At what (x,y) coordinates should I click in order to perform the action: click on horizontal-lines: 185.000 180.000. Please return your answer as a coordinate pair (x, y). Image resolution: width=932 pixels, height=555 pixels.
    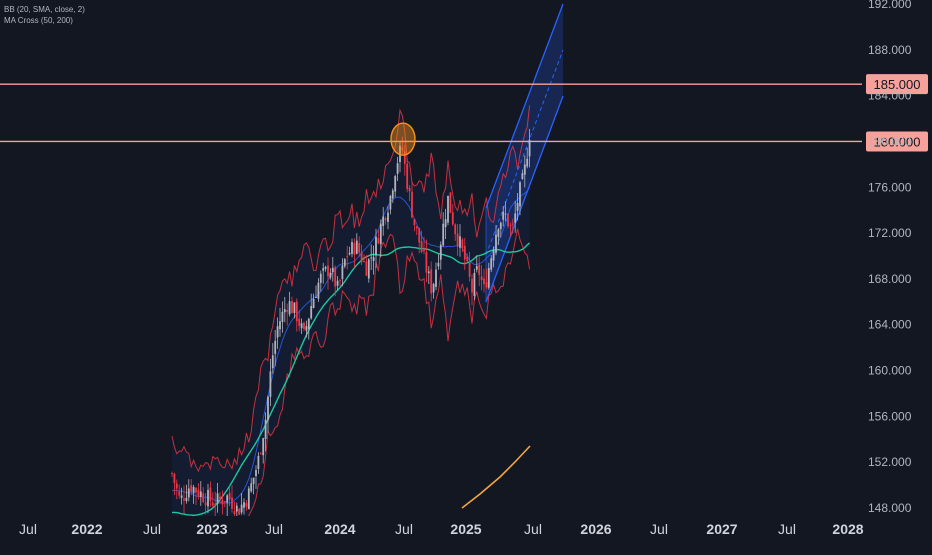
    Looking at the image, I should click on (464, 113).